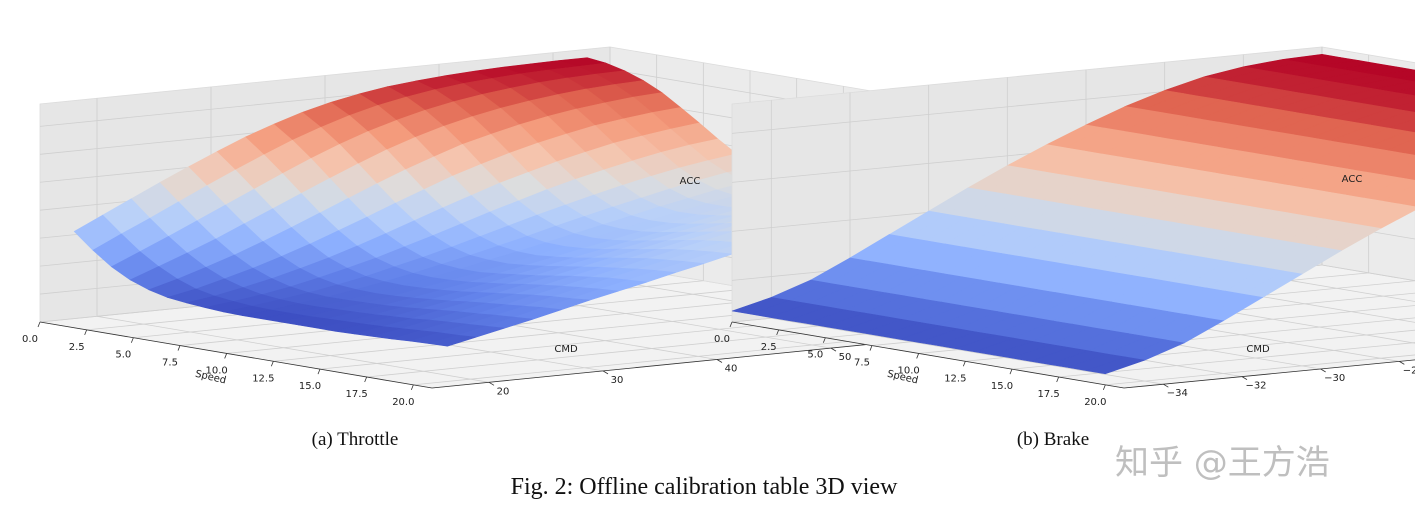  I want to click on y-tick-label: −32, so click(1255, 386).